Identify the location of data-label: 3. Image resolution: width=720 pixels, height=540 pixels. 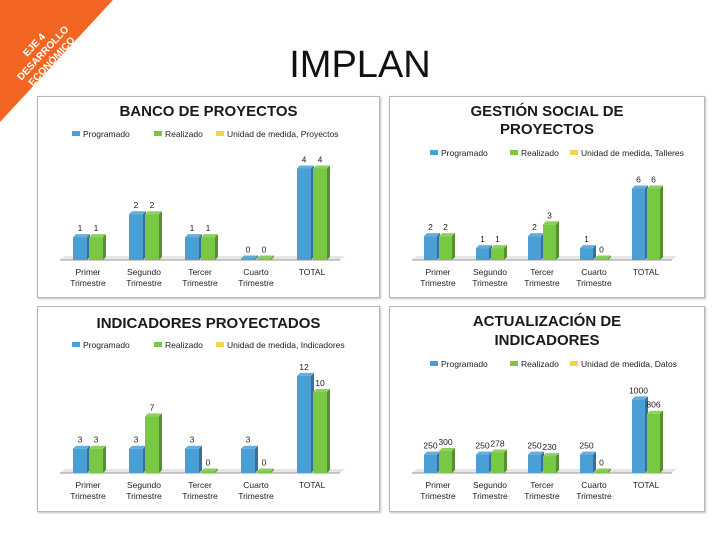
(136, 440).